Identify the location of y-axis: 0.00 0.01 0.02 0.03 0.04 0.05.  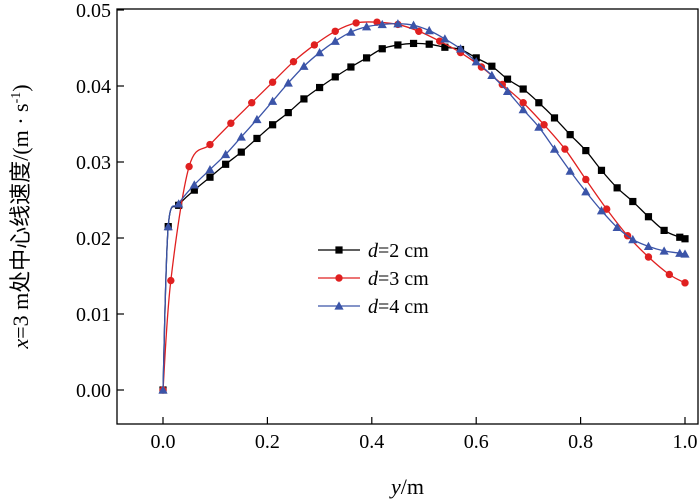
(100, 201).